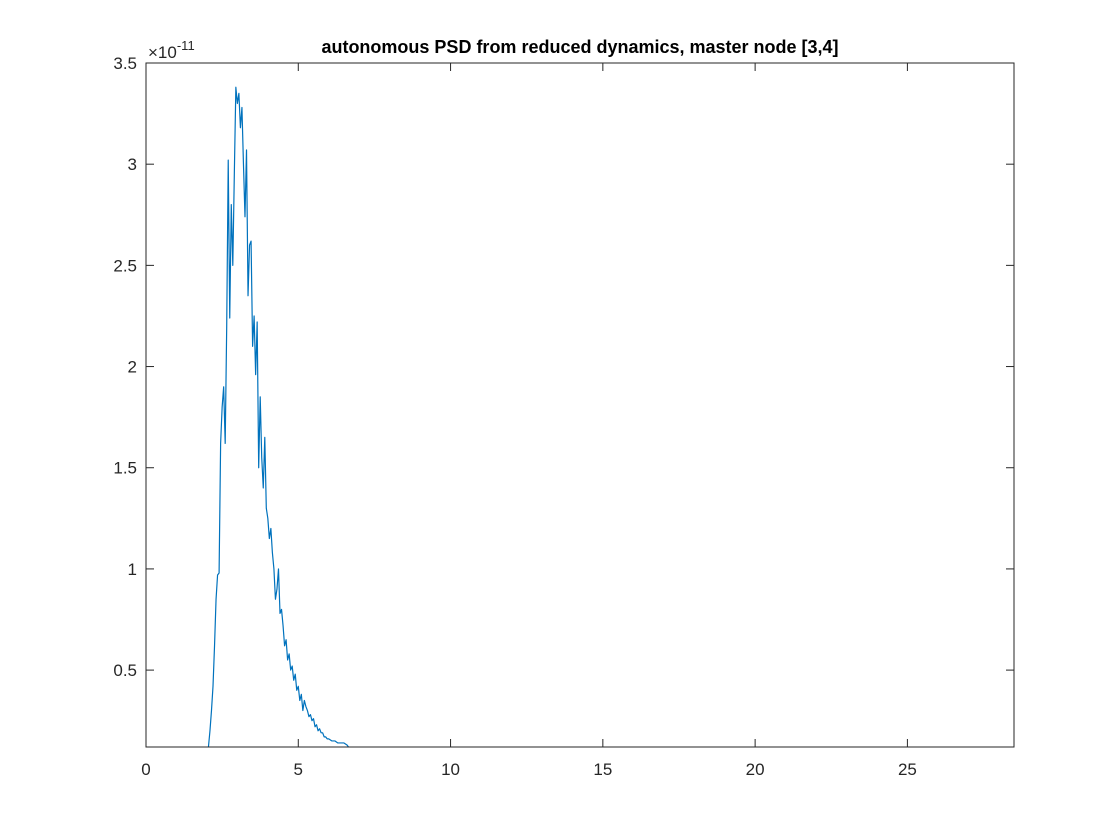 The image size is (1120, 840). I want to click on y-tick-label: 1.5, so click(125, 468).